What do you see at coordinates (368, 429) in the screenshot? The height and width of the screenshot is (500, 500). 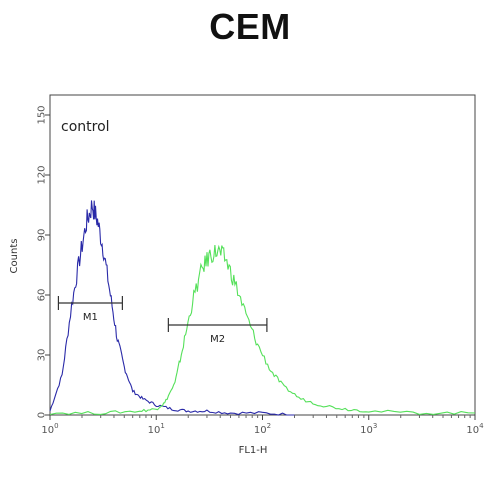 I see `x-tick-label: 103` at bounding box center [368, 429].